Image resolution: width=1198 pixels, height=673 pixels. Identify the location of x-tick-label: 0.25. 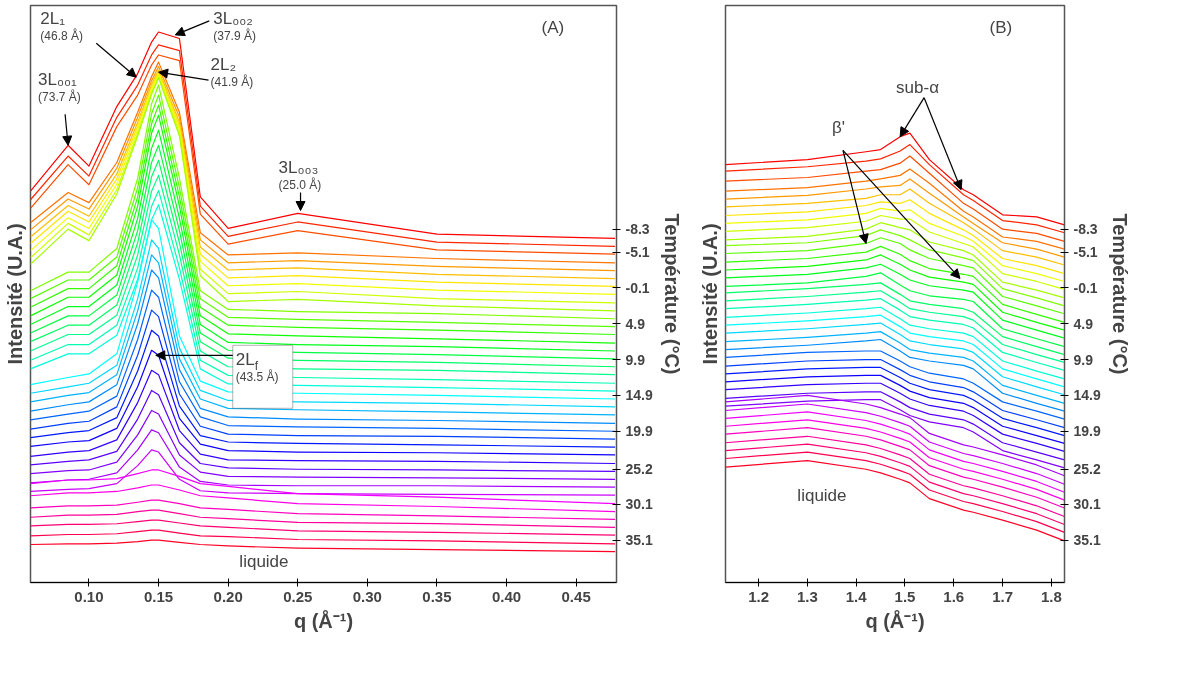
(298, 596).